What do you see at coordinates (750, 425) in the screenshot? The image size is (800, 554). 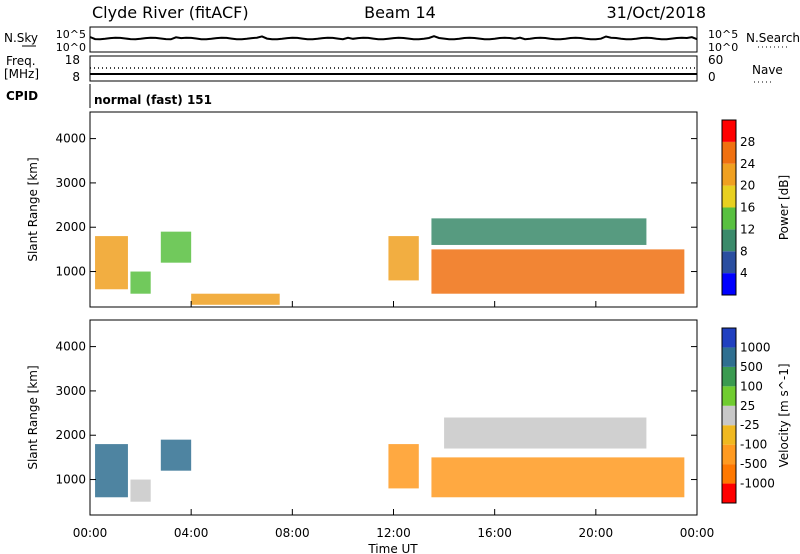 I see `colorbar-tick-label: -25` at bounding box center [750, 425].